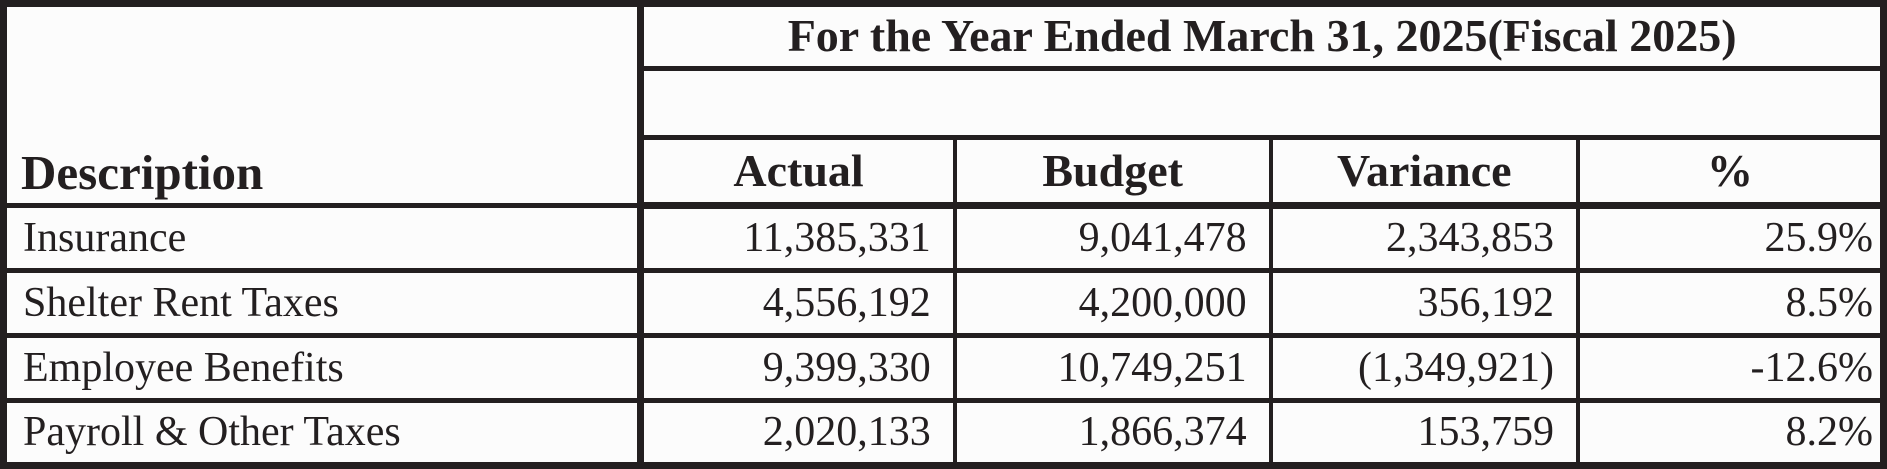  Describe the element at coordinates (1111, 173) in the screenshot. I see `column-header-budget: Budget` at that location.